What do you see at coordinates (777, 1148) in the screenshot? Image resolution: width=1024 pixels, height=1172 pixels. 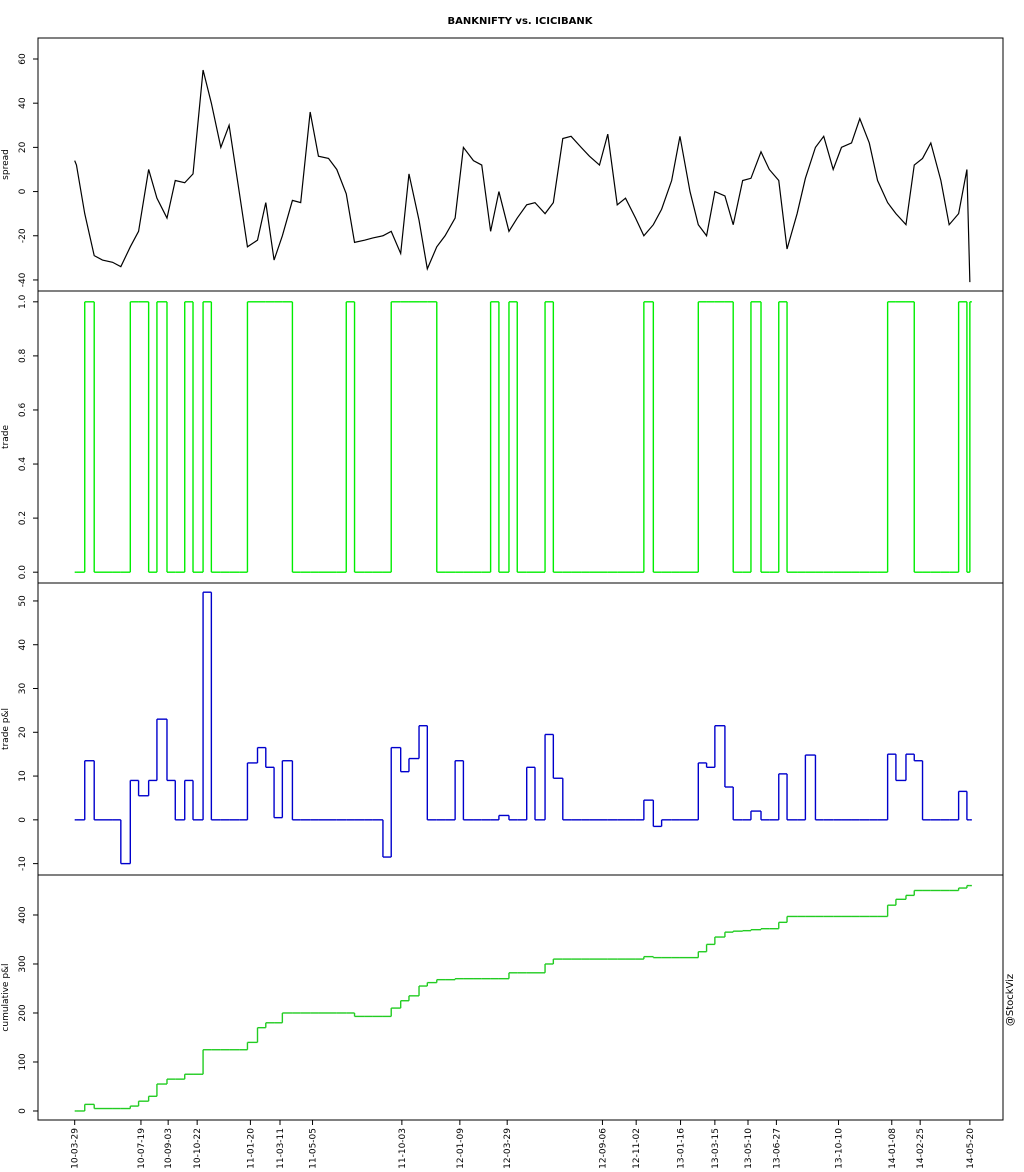 I see `x-tick-label: 2013-06-27` at bounding box center [777, 1148].